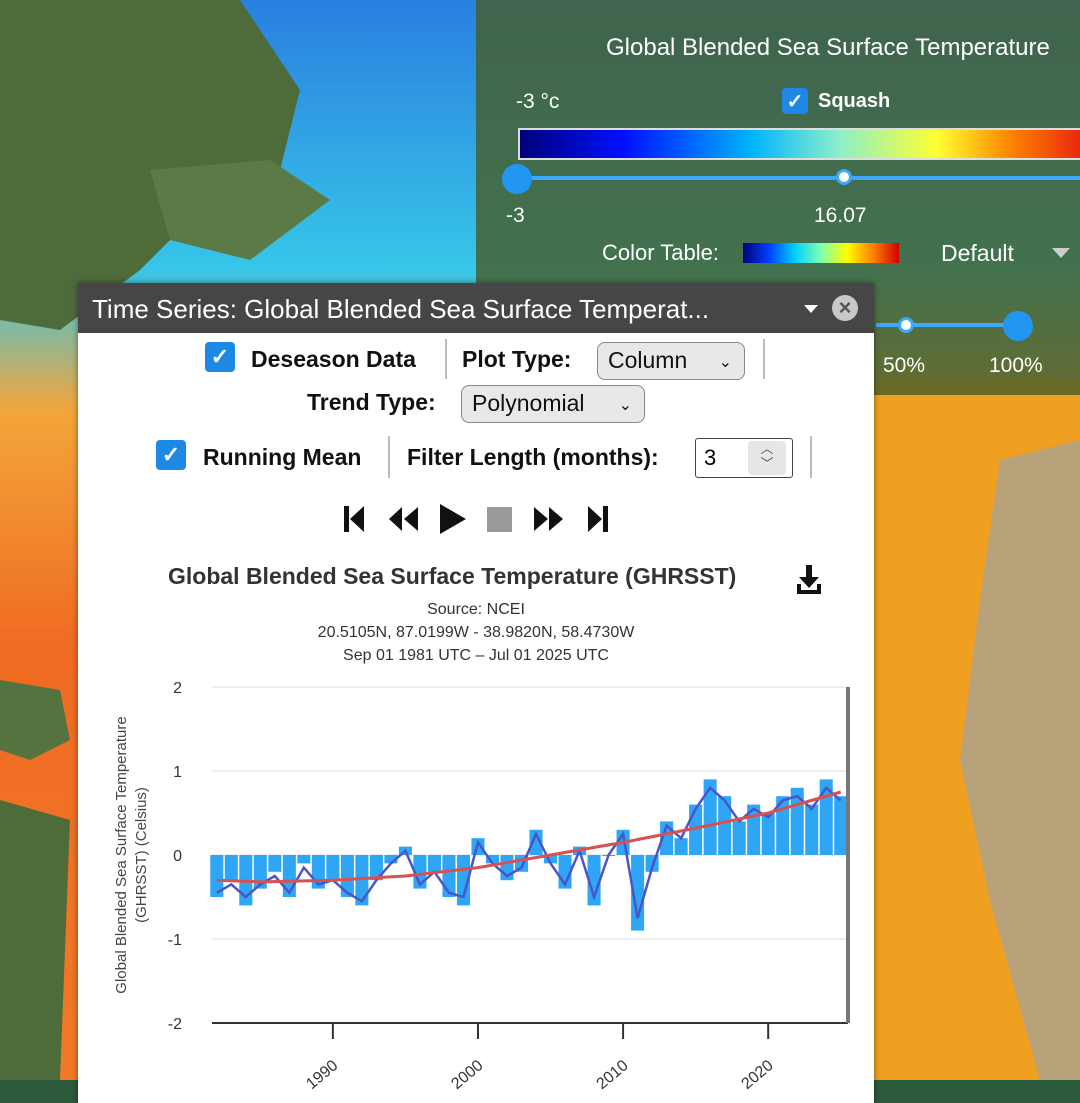 The image size is (1080, 1103). I want to click on trend-type-value: Polynomial, so click(528, 403).